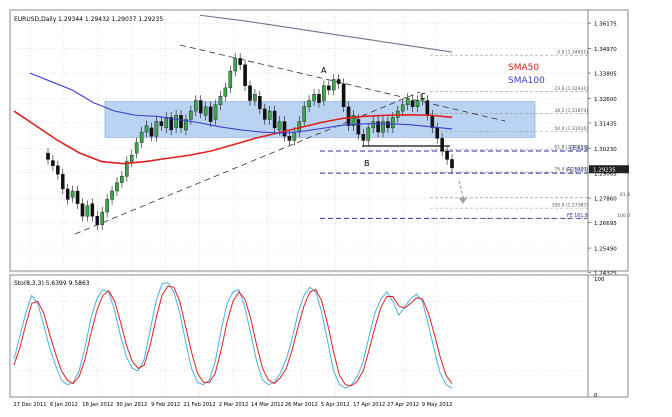 The width and height of the screenshot is (672, 417). What do you see at coordinates (579, 149) in the screenshot?
I see `fe-label: FE 61.8` at bounding box center [579, 149].